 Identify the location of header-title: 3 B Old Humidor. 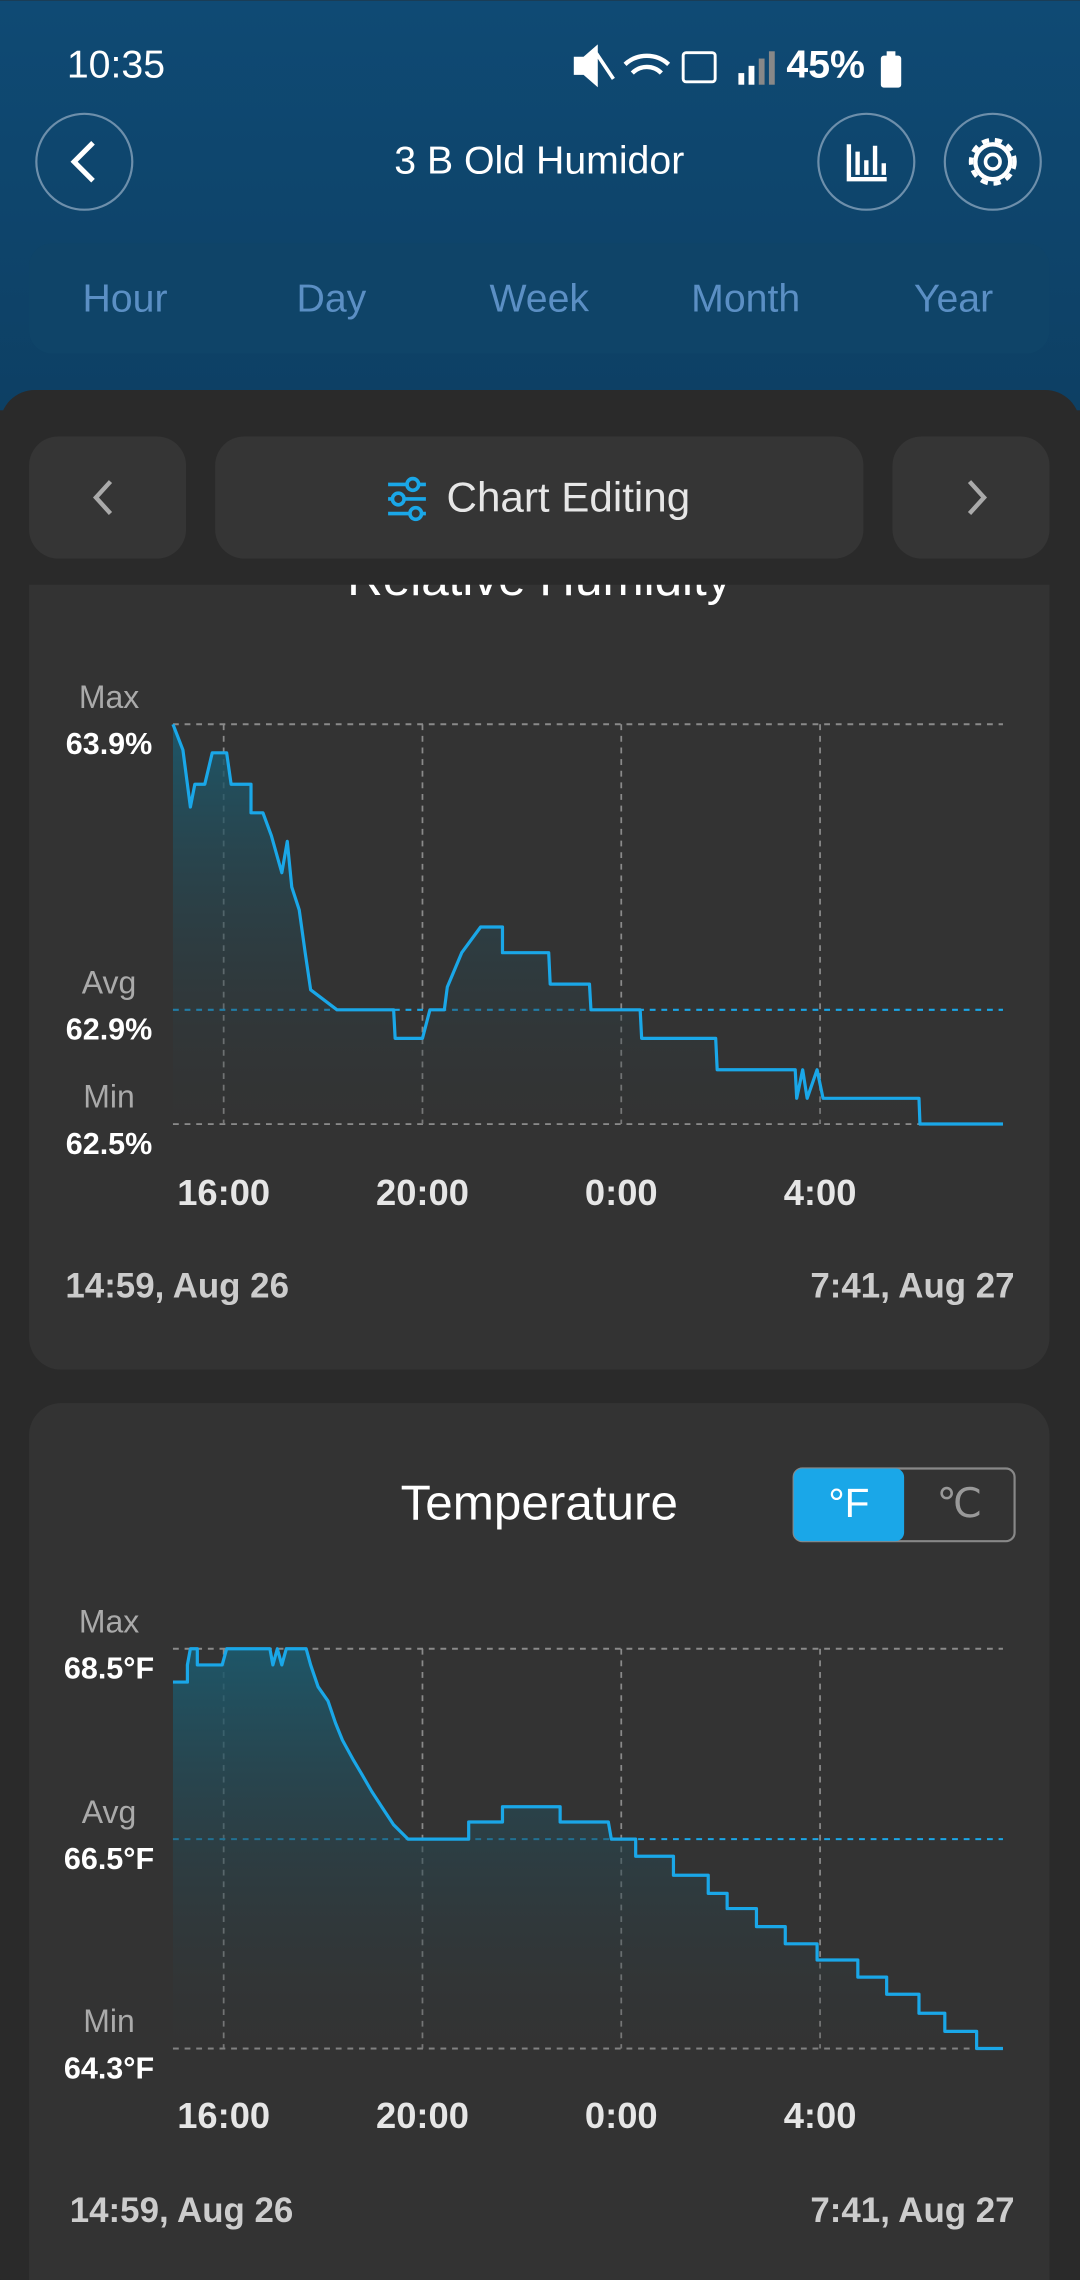
(539, 161).